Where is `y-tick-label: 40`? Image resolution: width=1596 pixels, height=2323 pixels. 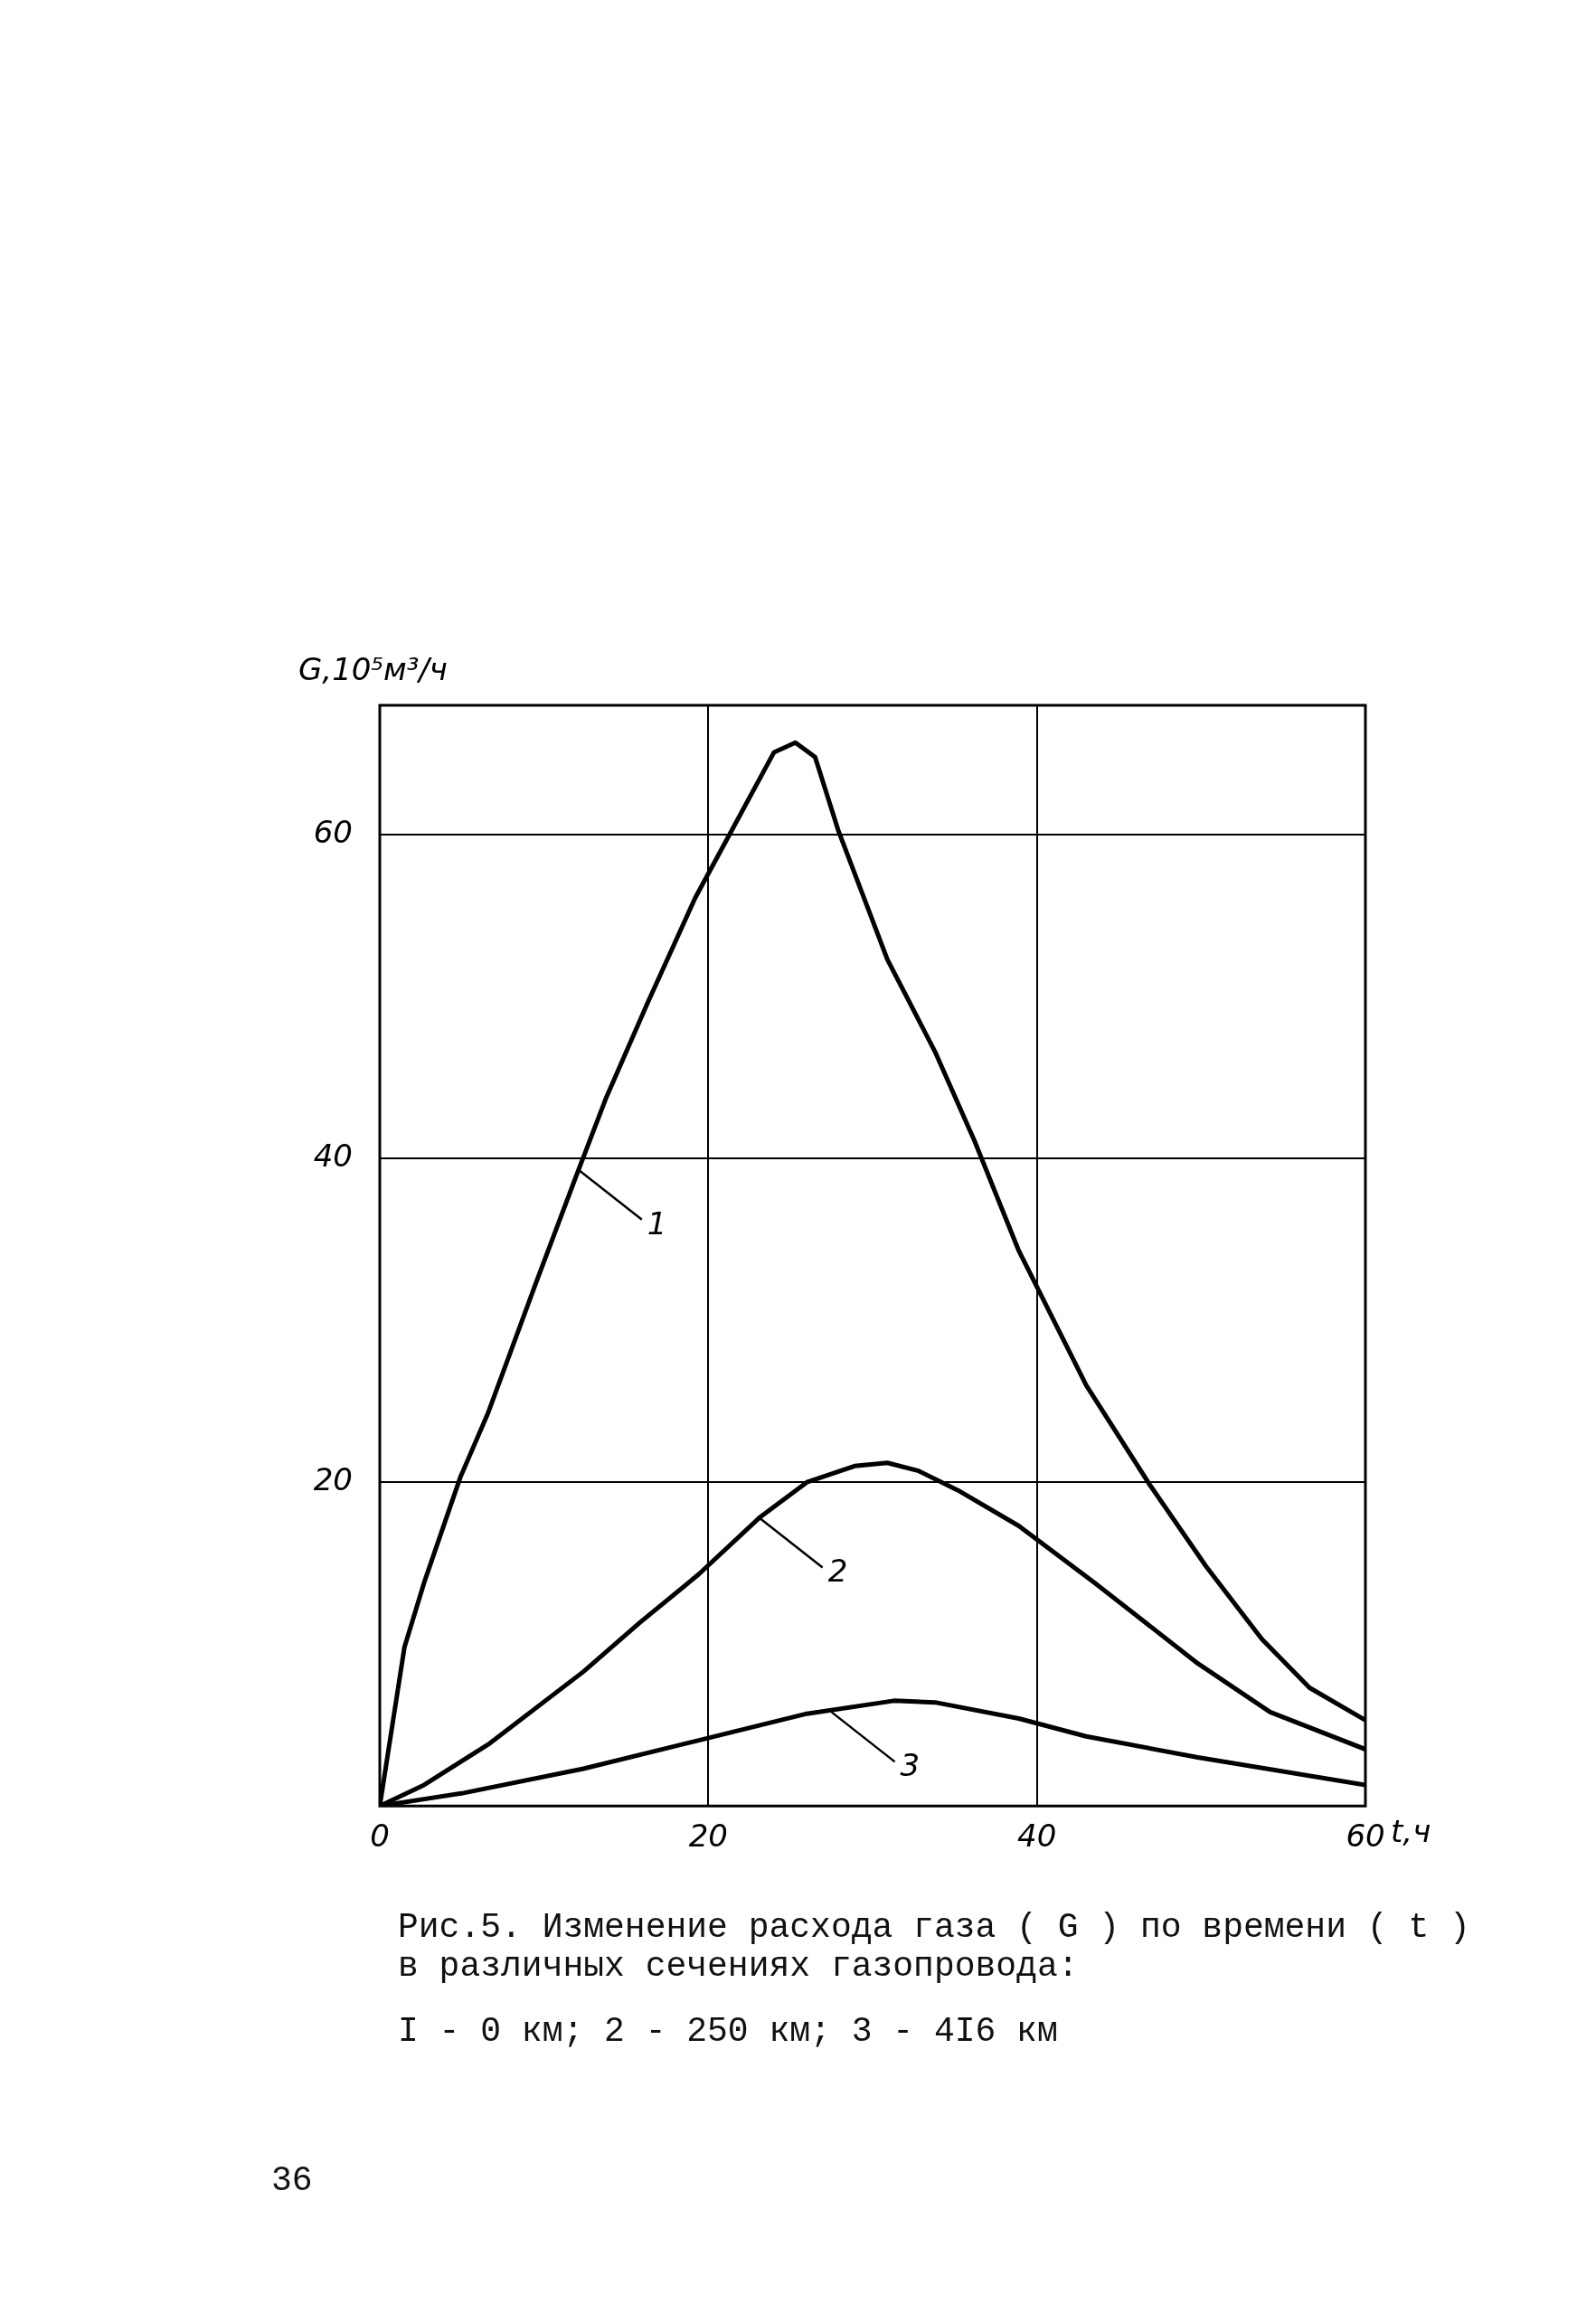
y-tick-label: 40 is located at coordinates (333, 1156).